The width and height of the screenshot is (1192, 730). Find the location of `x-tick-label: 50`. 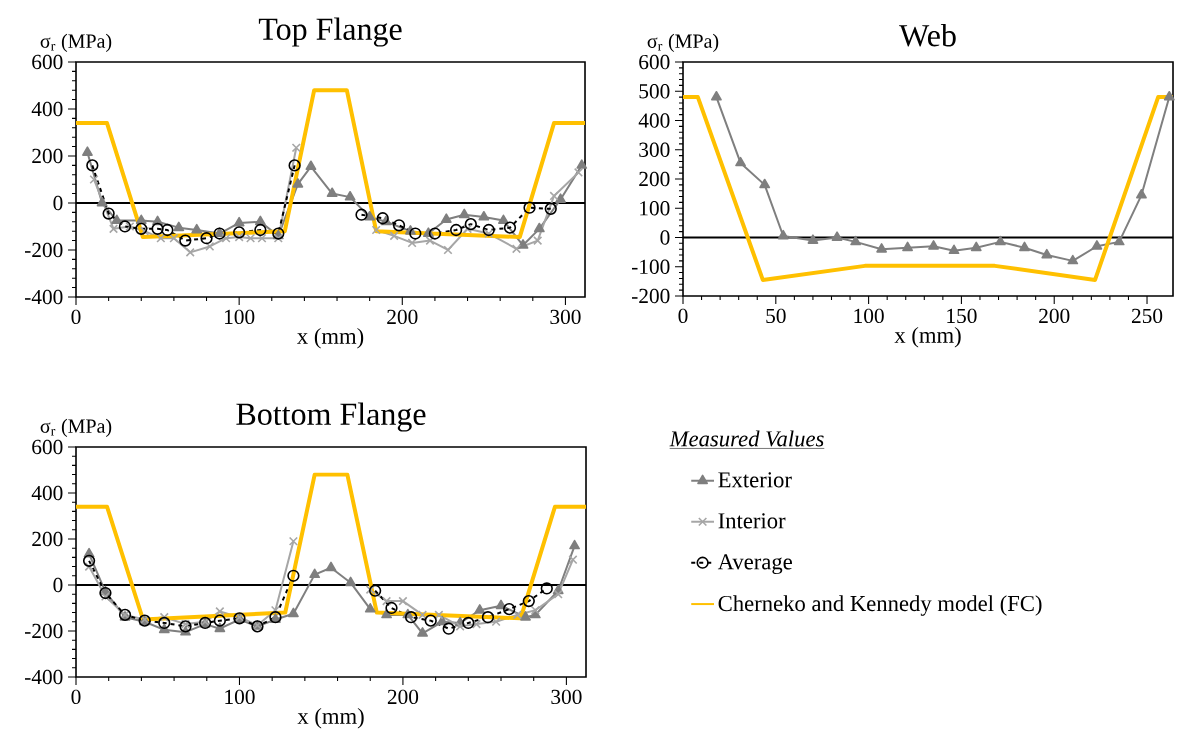

x-tick-label: 50 is located at coordinates (776, 316).